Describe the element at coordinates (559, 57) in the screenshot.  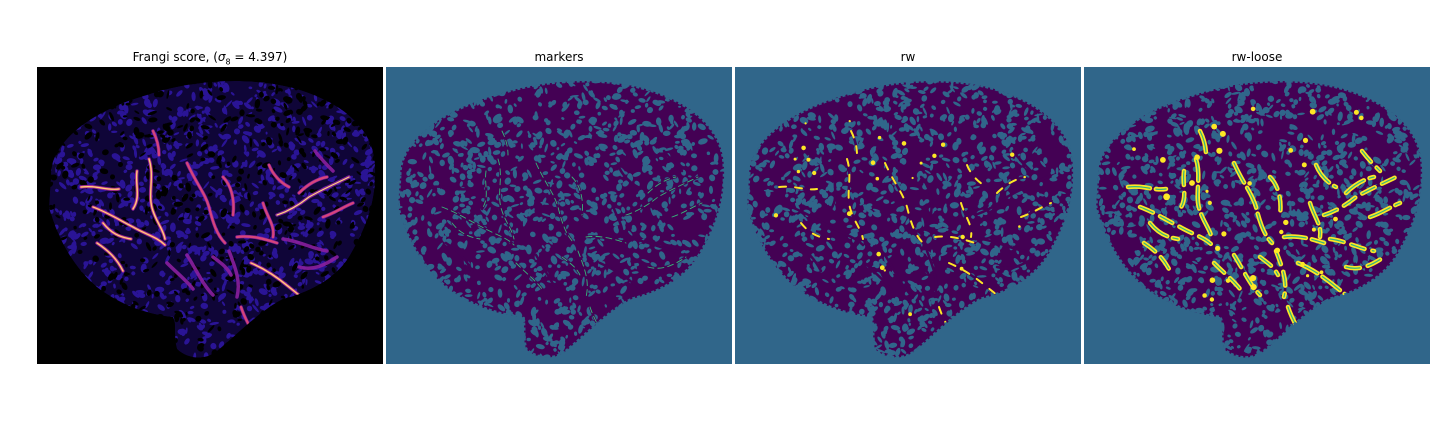
I see `panel-title: markers` at that location.